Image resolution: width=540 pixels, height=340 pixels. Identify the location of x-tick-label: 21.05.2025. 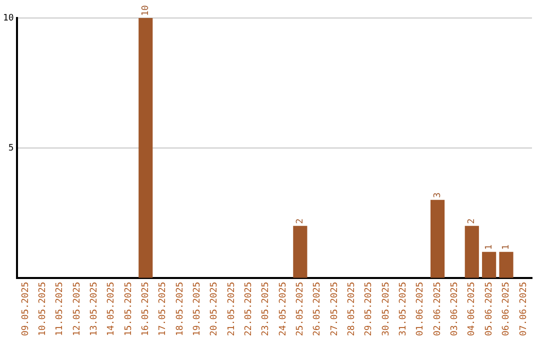
(231, 309).